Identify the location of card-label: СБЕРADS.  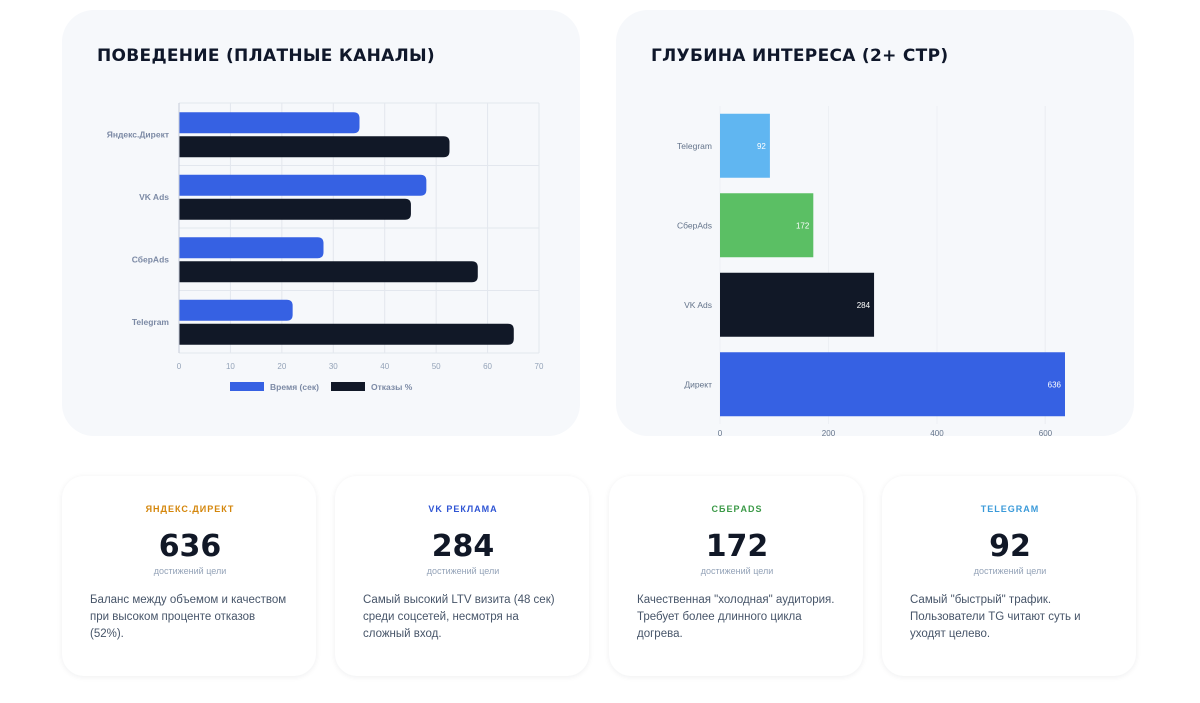
(737, 509).